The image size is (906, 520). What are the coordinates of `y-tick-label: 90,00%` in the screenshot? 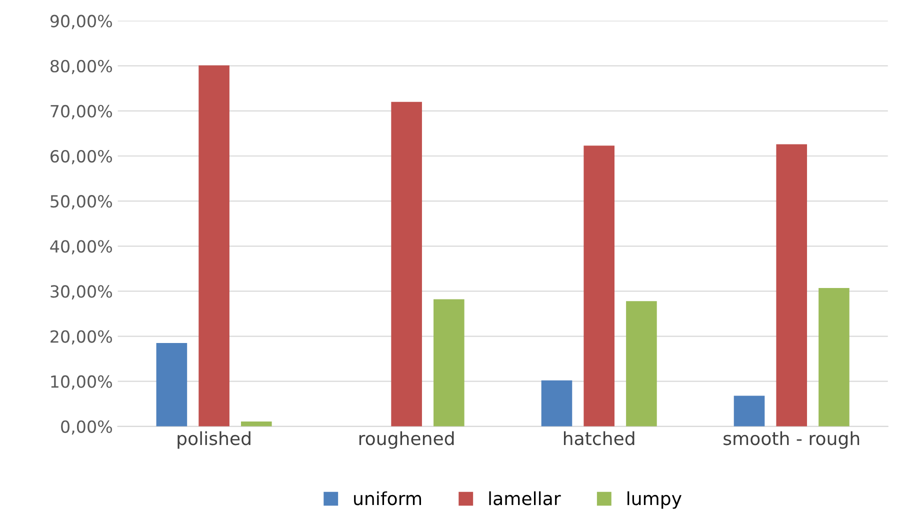 It's located at (81, 22).